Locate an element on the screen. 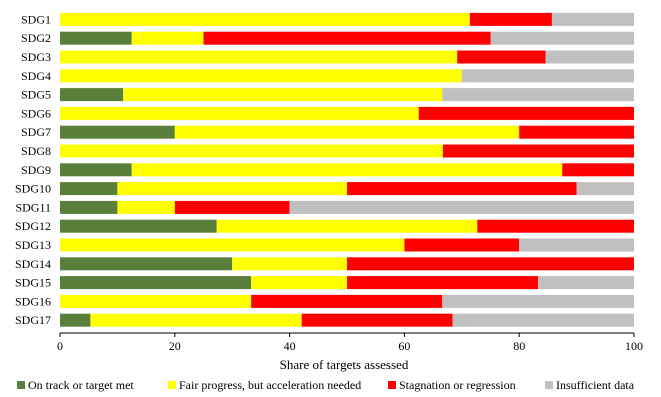 Image resolution: width=661 pixels, height=397 pixels. y-tick-label: SDG6 is located at coordinates (36, 113).